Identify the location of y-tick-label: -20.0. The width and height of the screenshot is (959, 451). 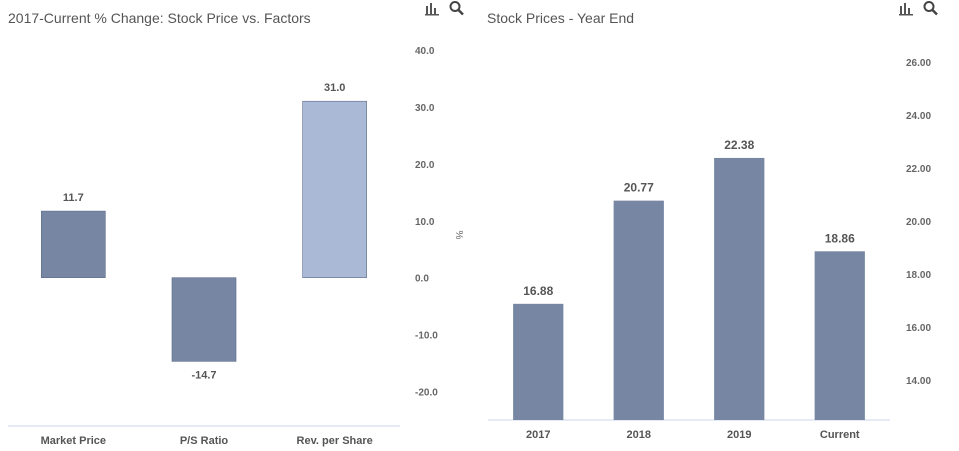
(426, 393).